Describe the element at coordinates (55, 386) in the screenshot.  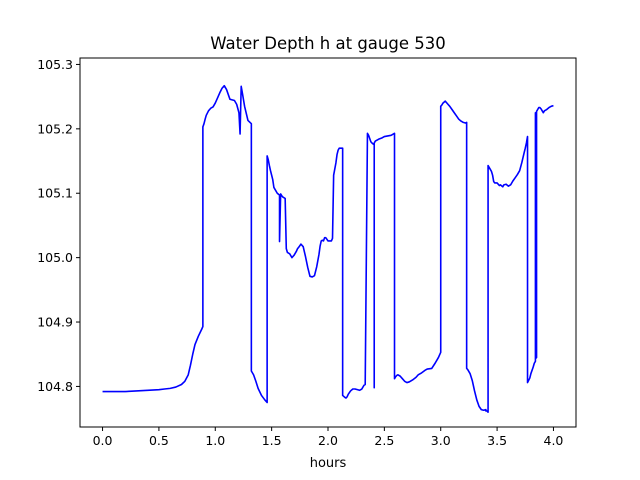
I see `y-tick-label: 104.8` at that location.